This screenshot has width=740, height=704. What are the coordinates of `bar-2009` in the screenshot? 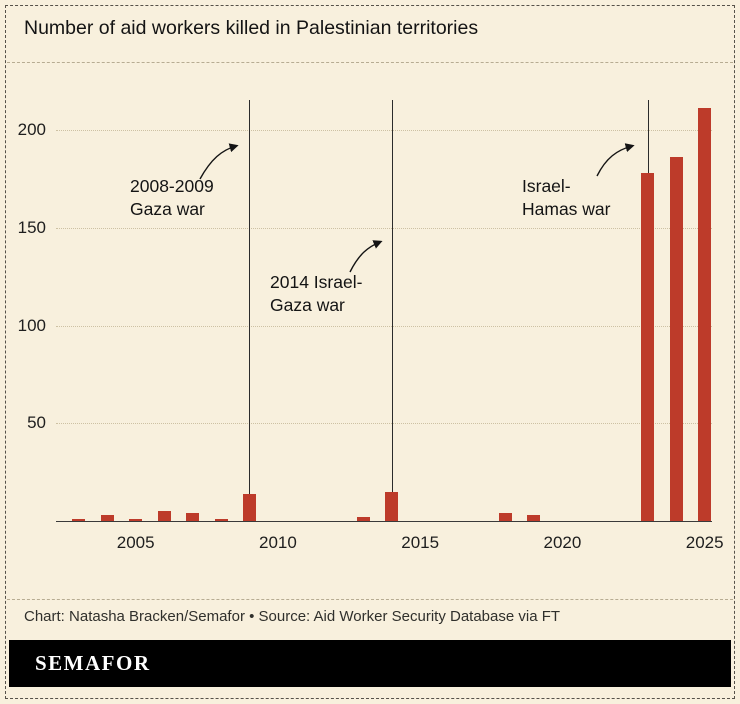 It's located at (249, 507).